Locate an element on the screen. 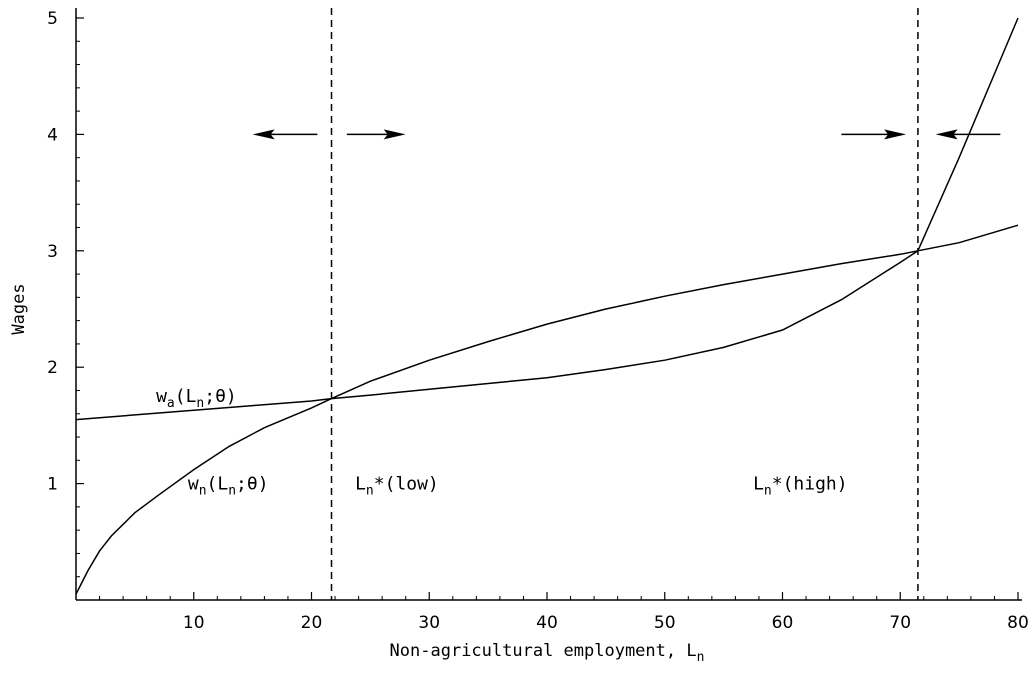 The height and width of the screenshot is (675, 1032). equilibrium-label-low: Ln*(low) is located at coordinates (397, 485).